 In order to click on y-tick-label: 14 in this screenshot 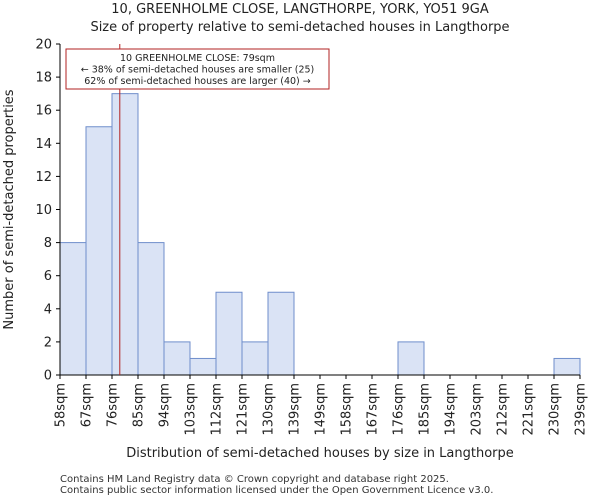, I will do `click(43, 144)`.